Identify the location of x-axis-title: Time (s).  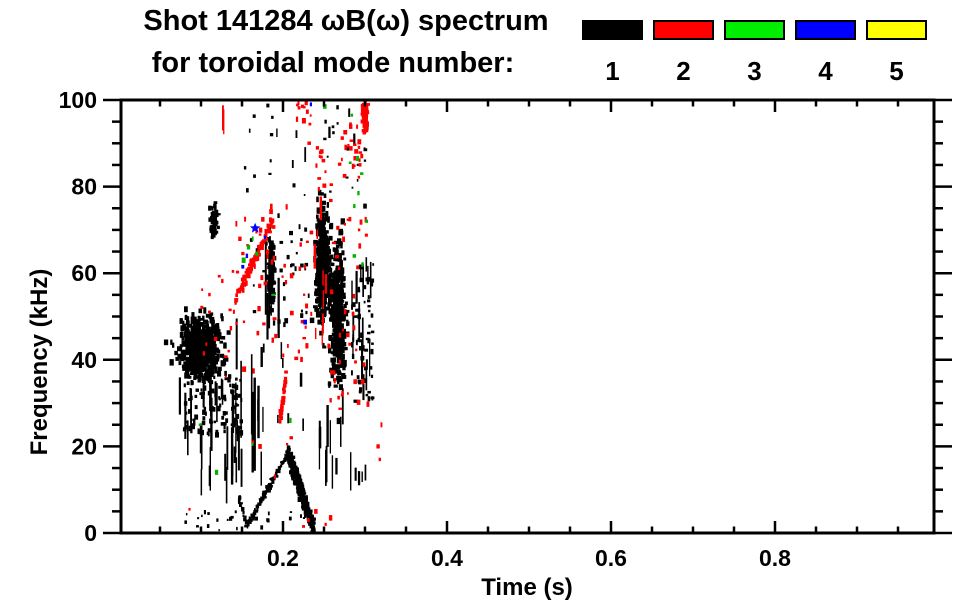
(527, 587).